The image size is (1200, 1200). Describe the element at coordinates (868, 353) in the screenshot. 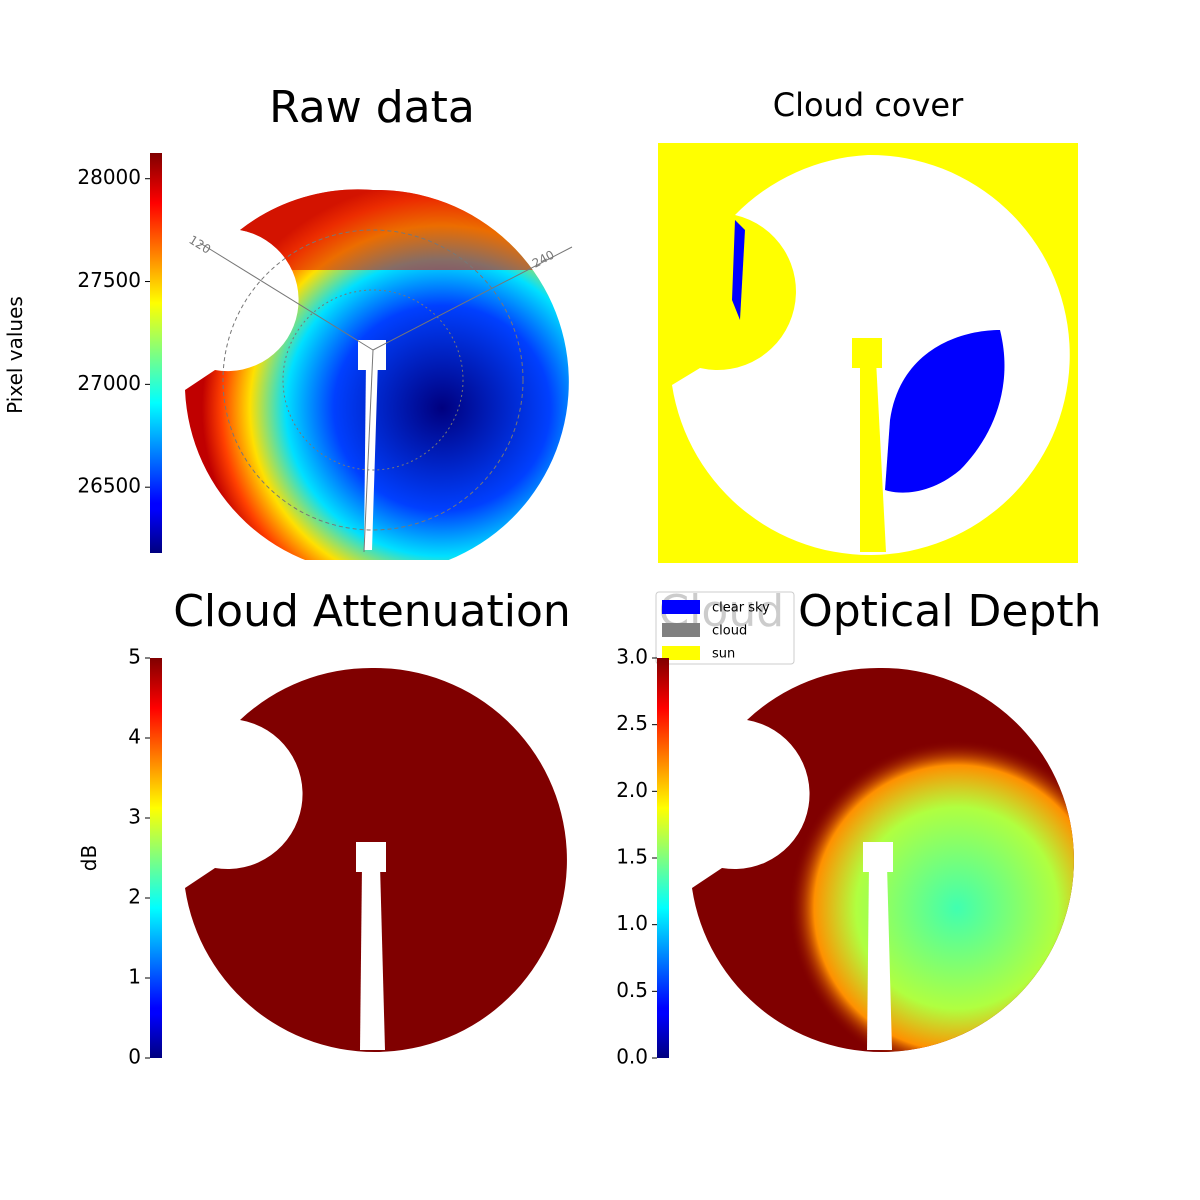

I see `cloud-cover-image` at that location.